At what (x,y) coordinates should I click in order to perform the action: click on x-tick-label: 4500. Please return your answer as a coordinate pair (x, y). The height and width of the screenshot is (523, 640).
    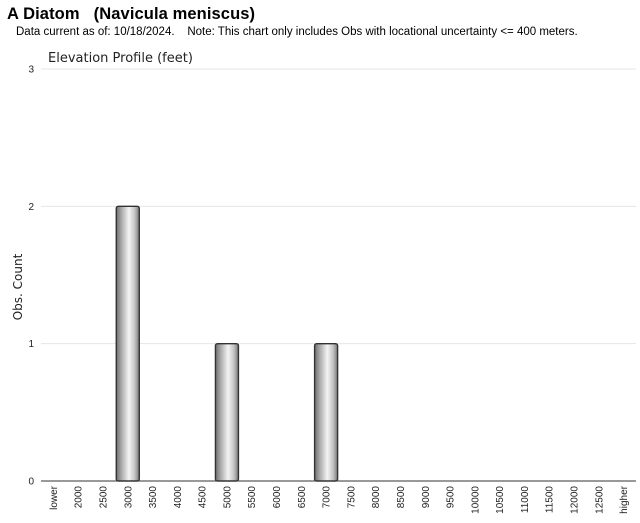
    Looking at the image, I should click on (203, 497).